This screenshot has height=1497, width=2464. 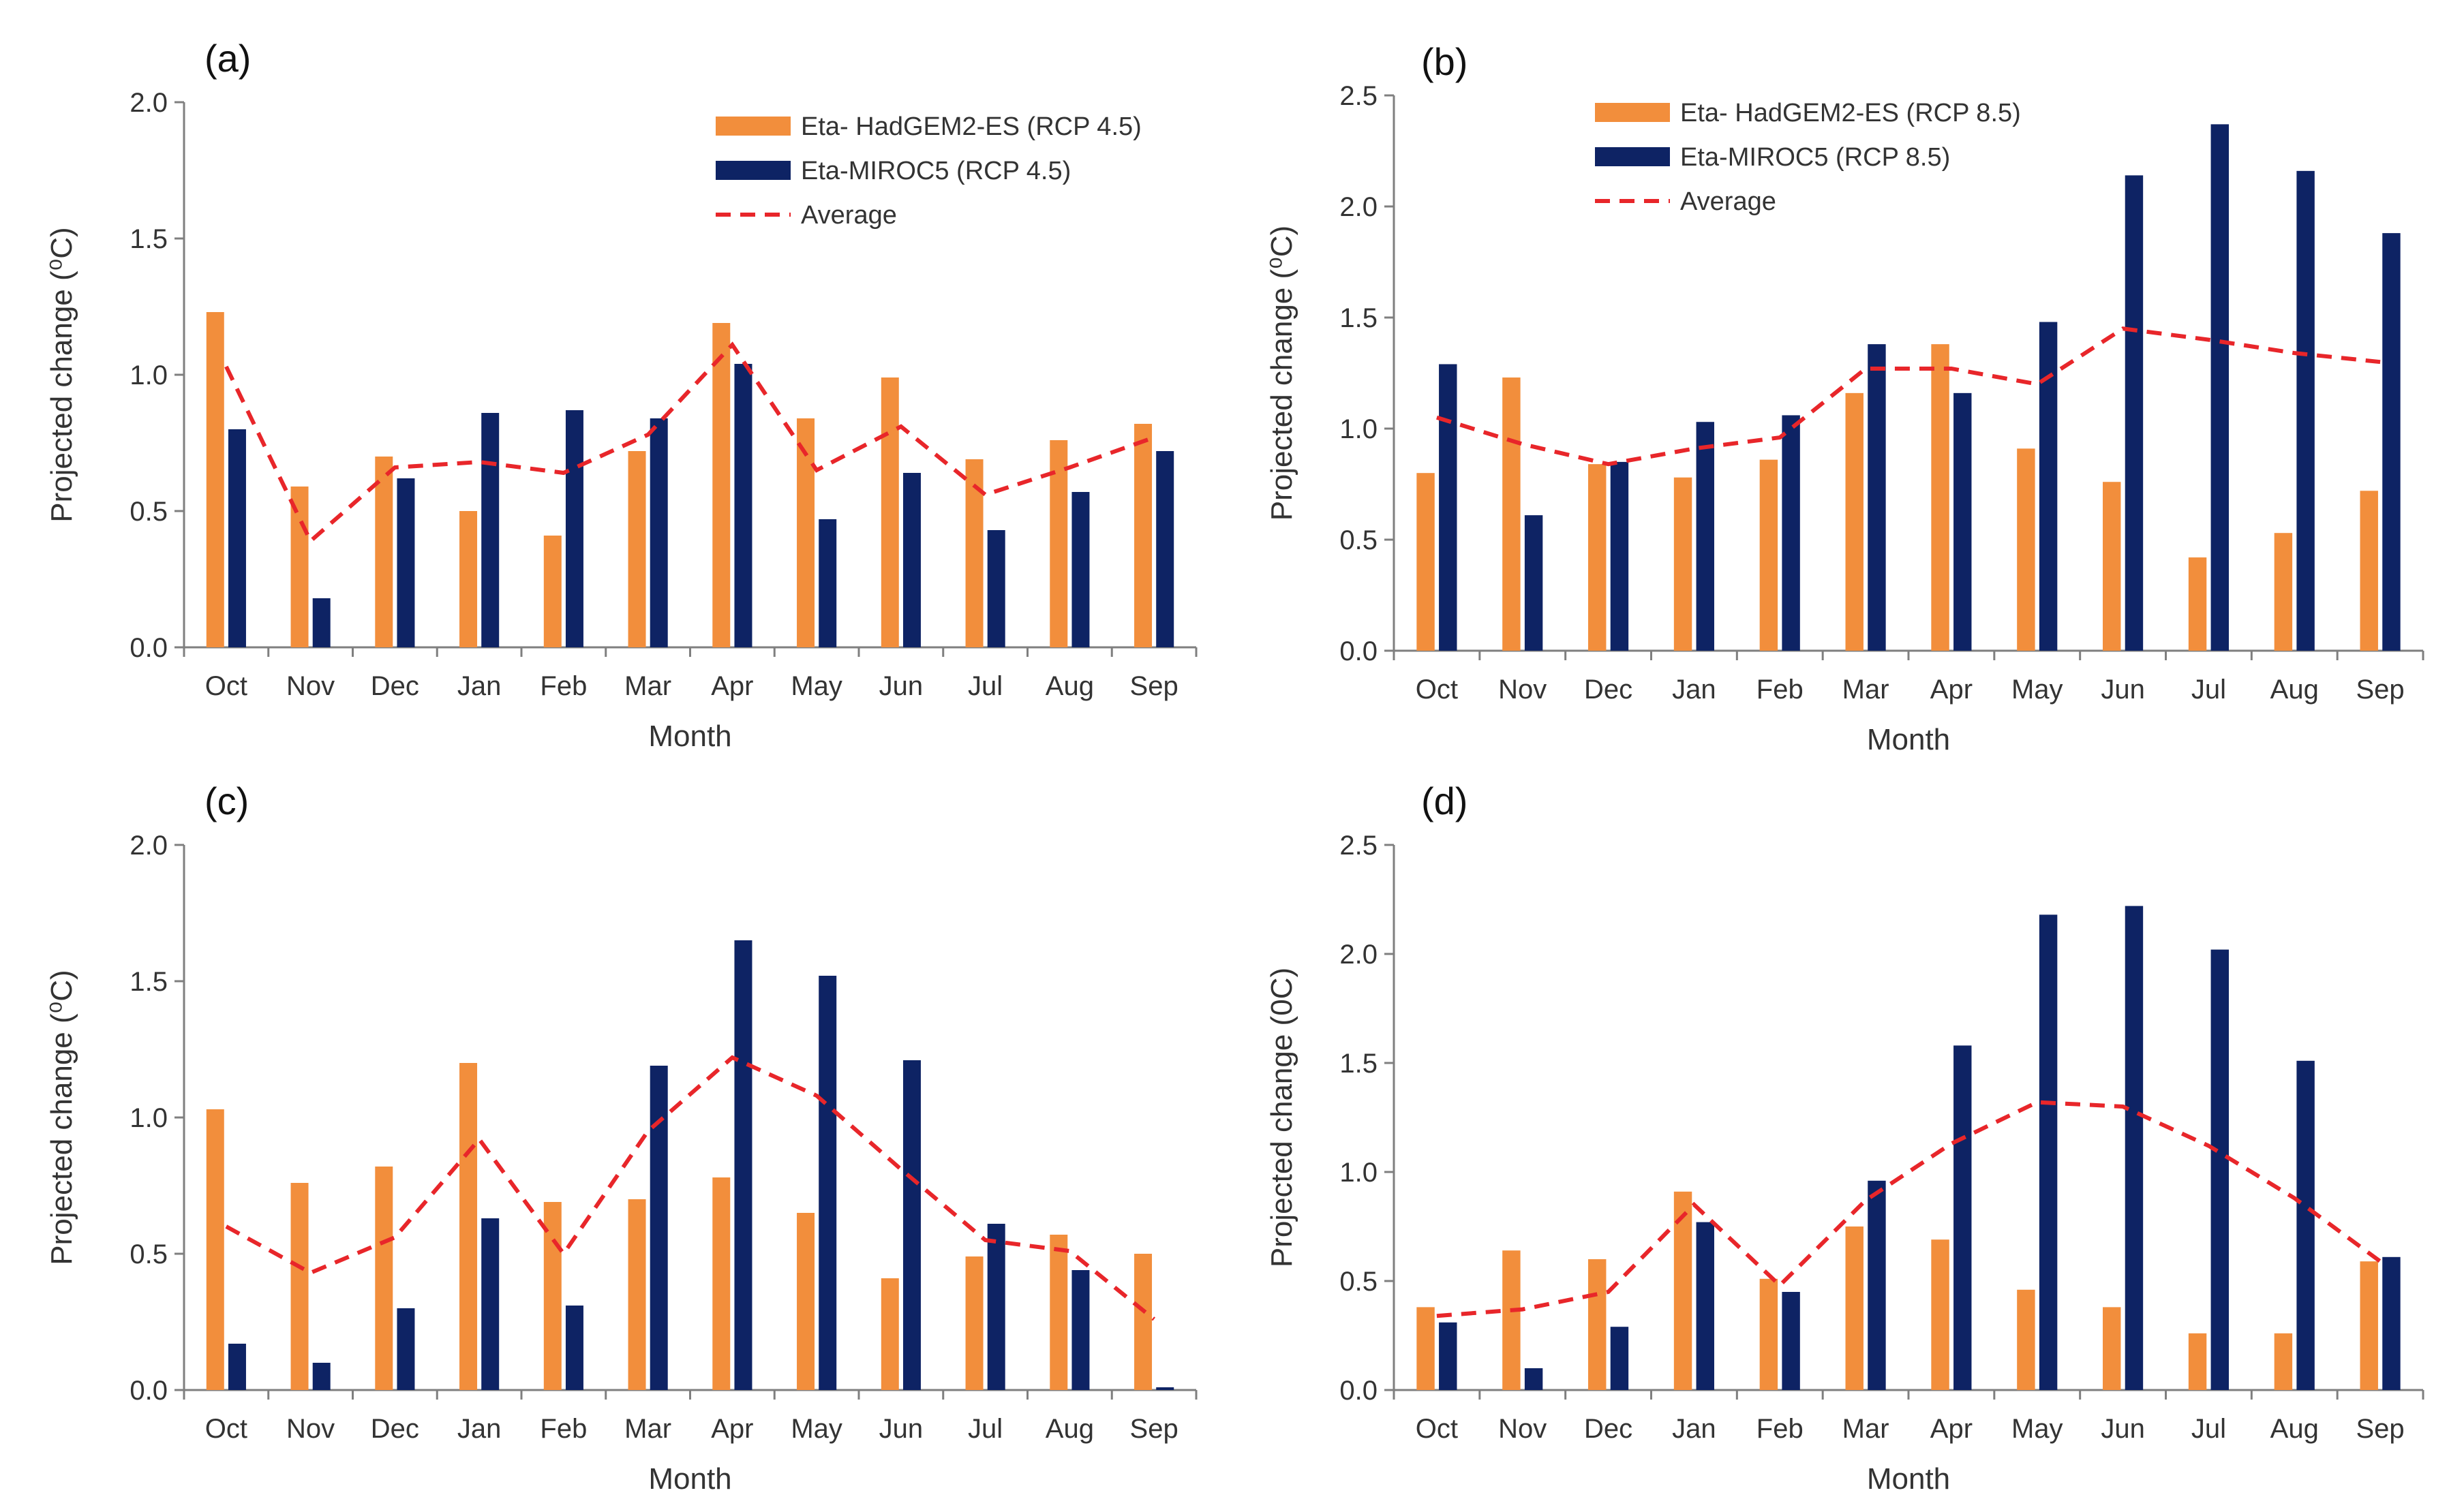 What do you see at coordinates (1791, 1341) in the screenshot?
I see `bar-miroc-feb` at bounding box center [1791, 1341].